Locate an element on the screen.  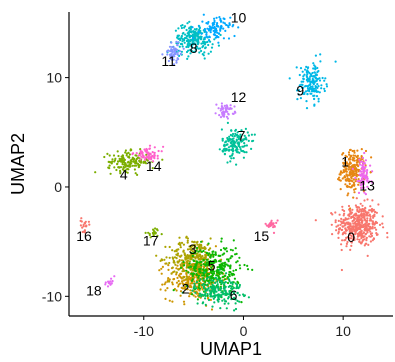
cluster-16-point is located at coordinates (88, 221).